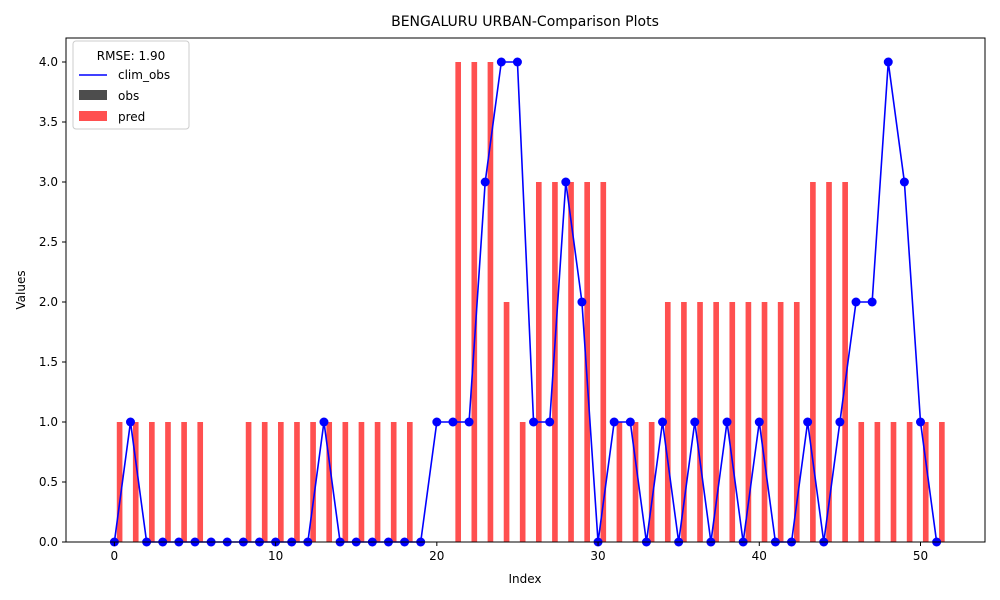  Describe the element at coordinates (93, 116) in the screenshot. I see `legend-pred-swatch` at that location.